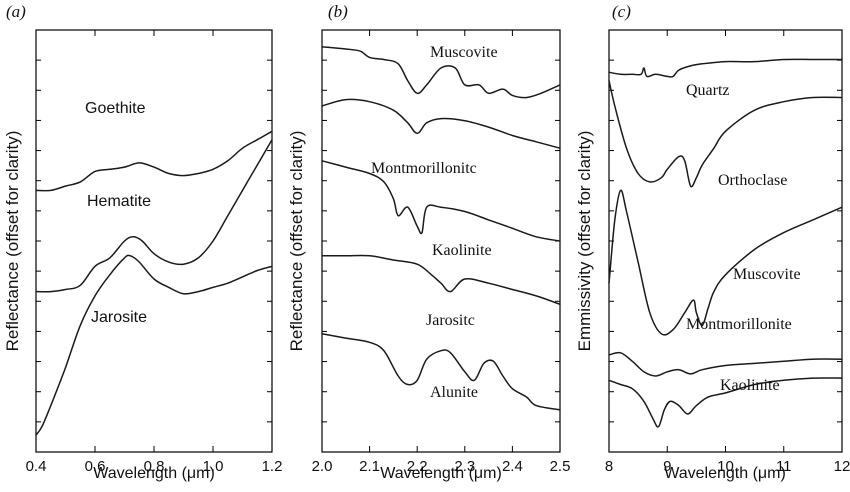  What do you see at coordinates (725, 402) in the screenshot?
I see `spectrum-c-kaolinite` at bounding box center [725, 402].